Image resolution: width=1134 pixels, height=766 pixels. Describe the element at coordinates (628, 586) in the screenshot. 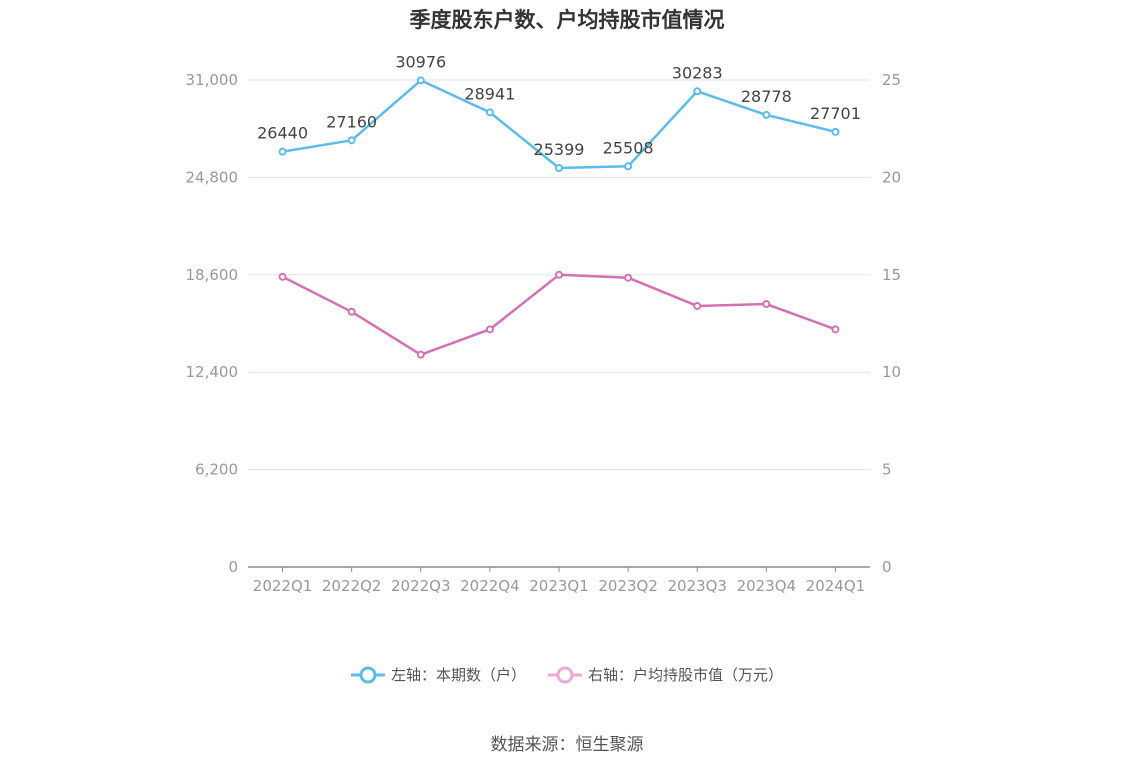

I see `x-axis-tick-label: 2023Q2` at that location.